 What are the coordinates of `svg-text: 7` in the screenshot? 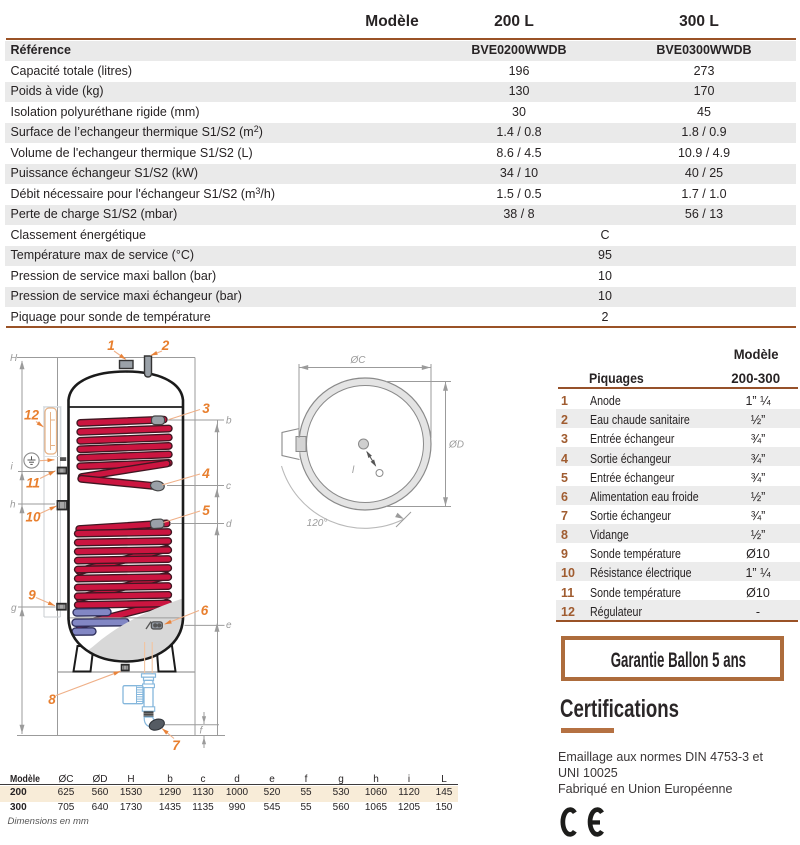 It's located at (176, 745).